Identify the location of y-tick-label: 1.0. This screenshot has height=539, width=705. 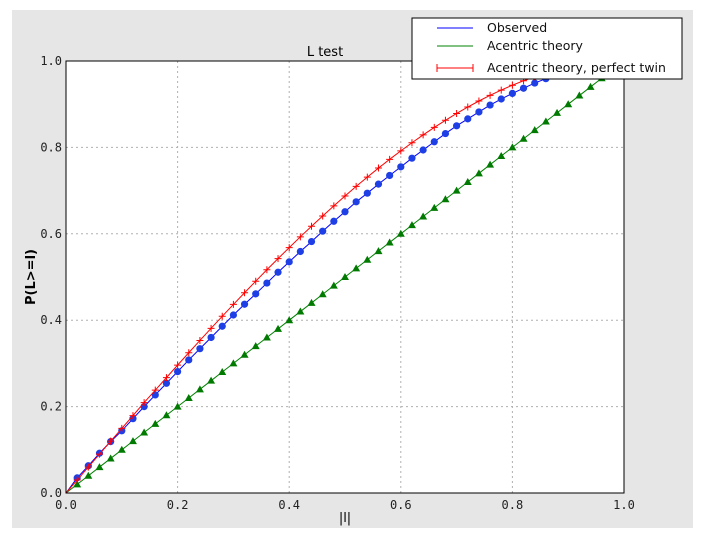
(51, 61).